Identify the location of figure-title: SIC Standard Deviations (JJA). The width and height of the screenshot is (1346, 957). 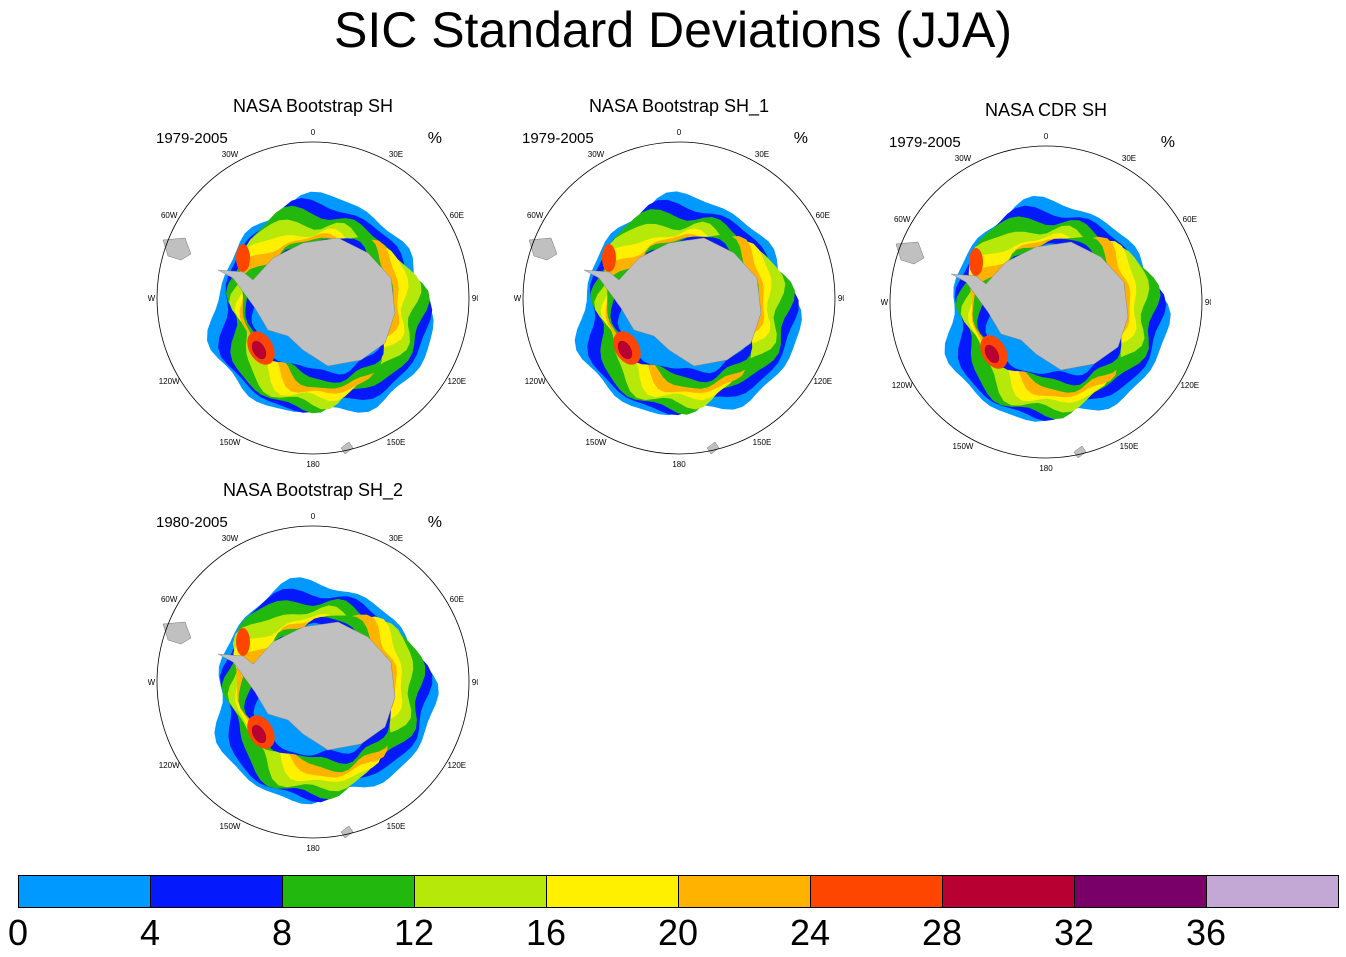
(673, 30).